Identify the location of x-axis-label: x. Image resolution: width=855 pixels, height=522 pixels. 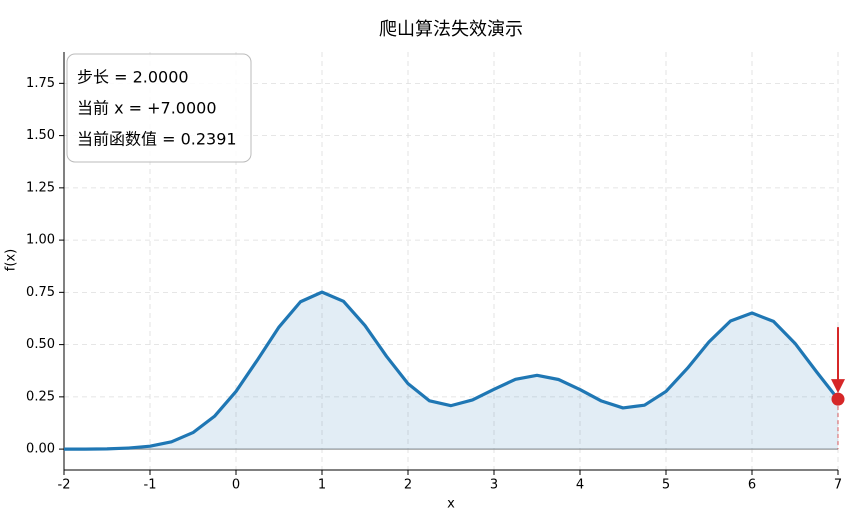
(451, 504).